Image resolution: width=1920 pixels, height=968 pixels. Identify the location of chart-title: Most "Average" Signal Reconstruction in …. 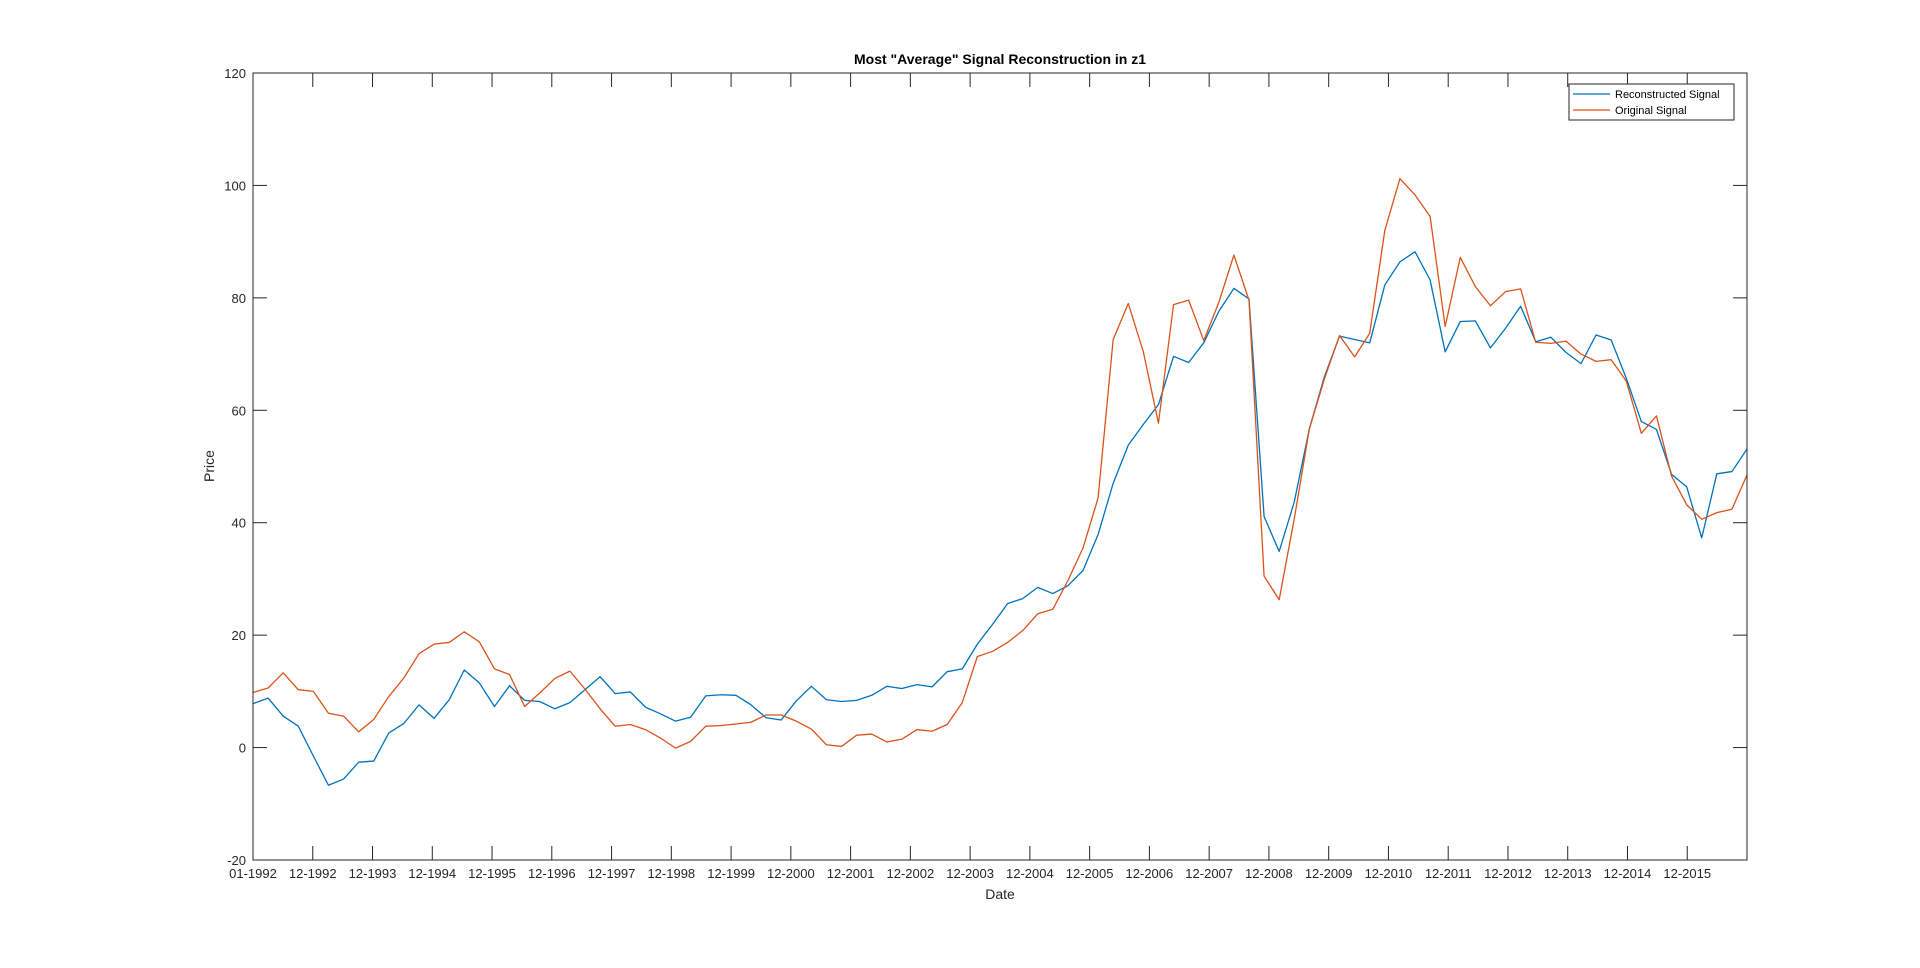
(1000, 59).